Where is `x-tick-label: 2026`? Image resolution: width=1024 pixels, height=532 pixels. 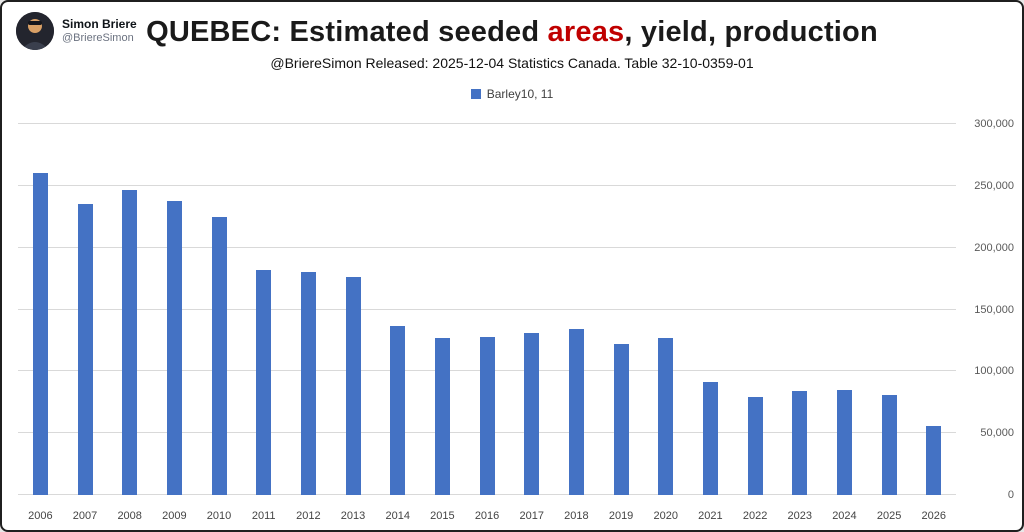 x-tick-label: 2026 is located at coordinates (934, 516).